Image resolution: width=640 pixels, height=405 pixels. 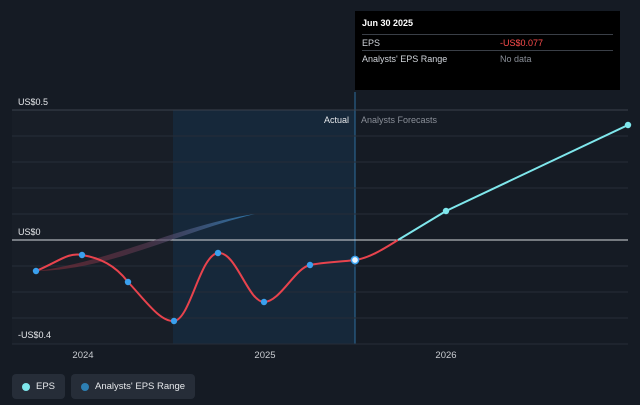 I want to click on legend: EPS Analysts' EPS Range, so click(x=104, y=386).